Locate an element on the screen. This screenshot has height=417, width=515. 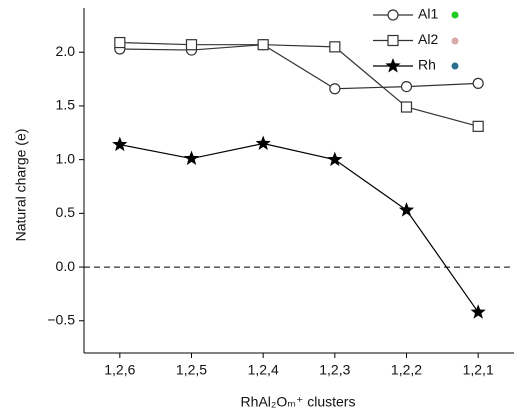
legend-label: Rh is located at coordinates (427, 65).